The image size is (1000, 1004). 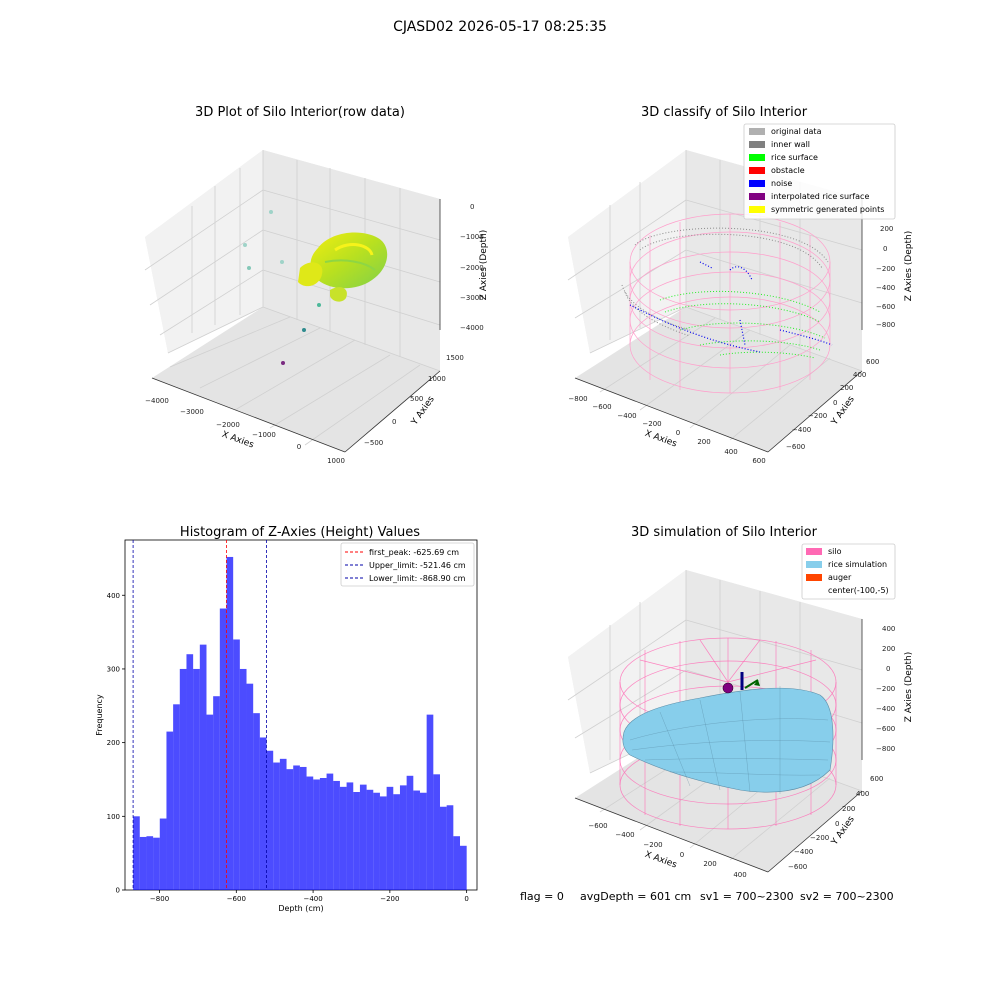 I want to click on classify-z-tick: −200, so click(x=885, y=269).